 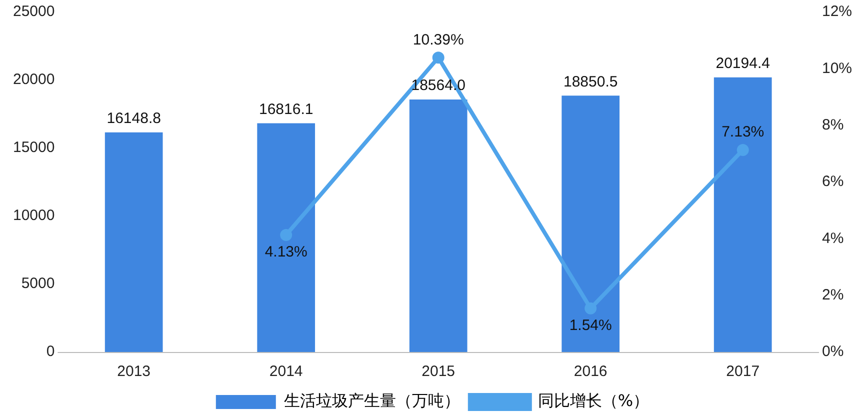 I want to click on data-label: 10.39%, so click(x=438, y=39).